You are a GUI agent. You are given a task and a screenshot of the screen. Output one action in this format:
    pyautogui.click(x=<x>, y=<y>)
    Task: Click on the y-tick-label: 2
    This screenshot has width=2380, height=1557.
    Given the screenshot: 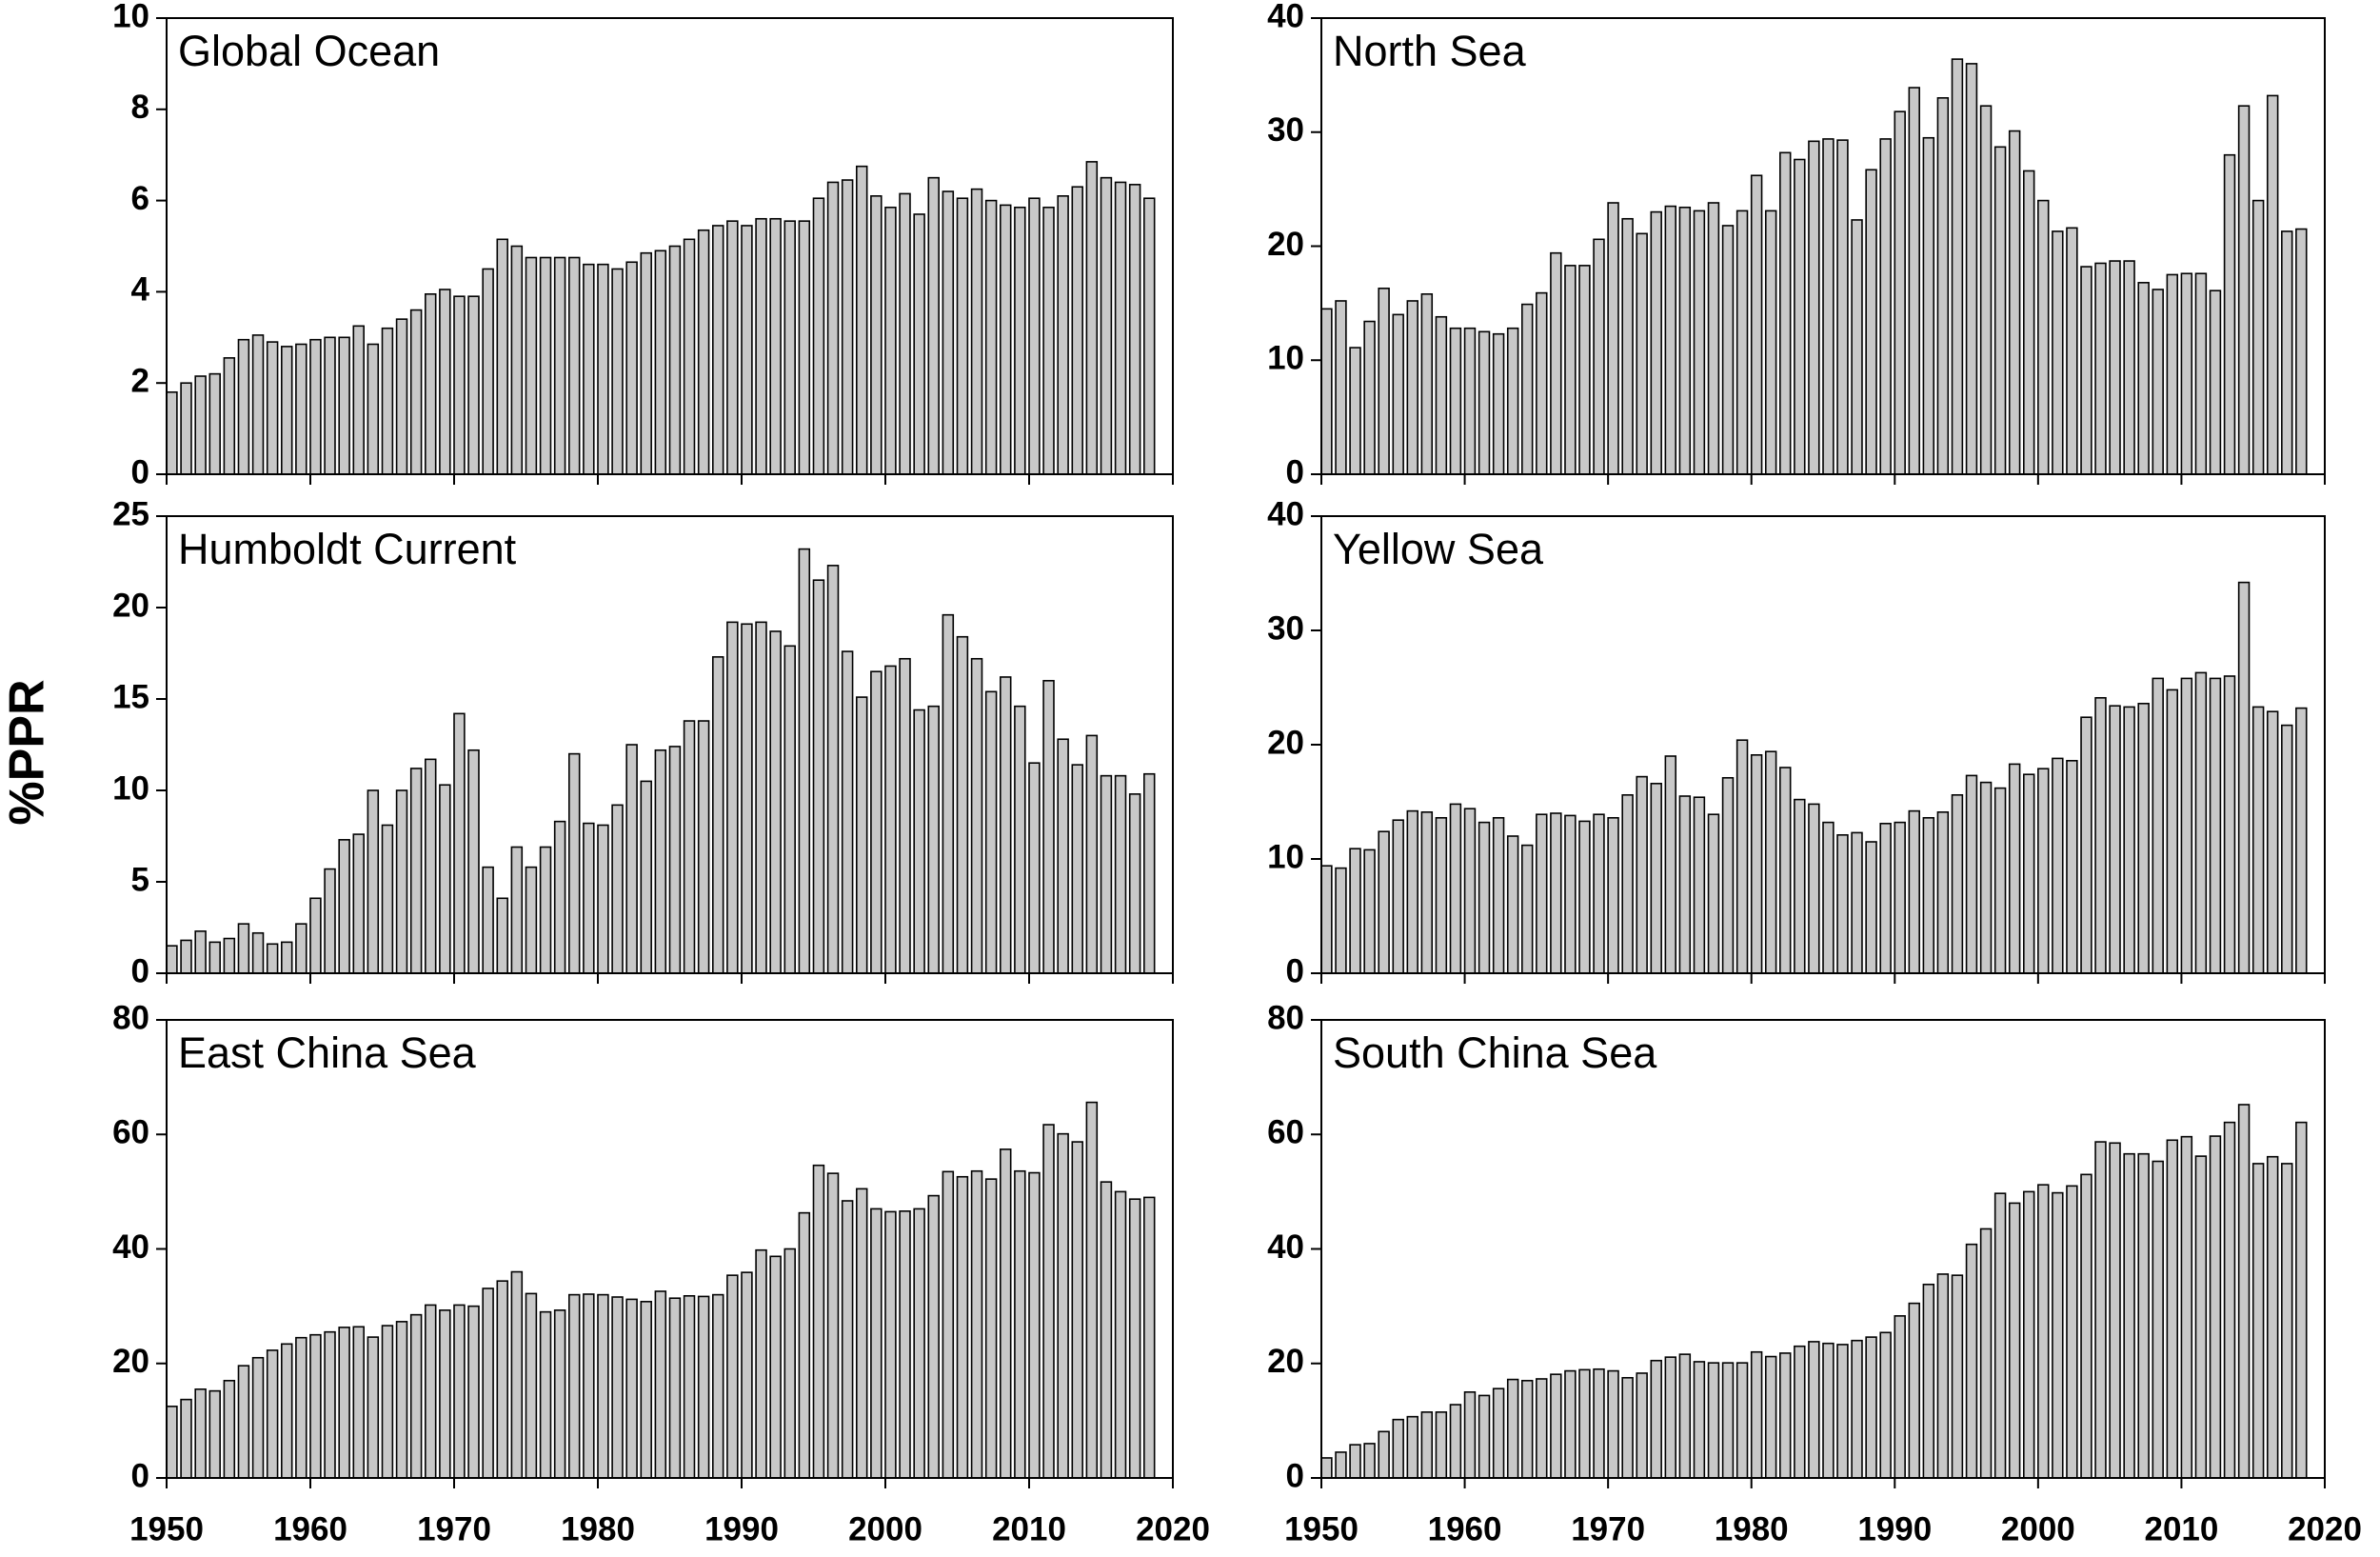 What is the action you would take?
    pyautogui.click(x=140, y=380)
    